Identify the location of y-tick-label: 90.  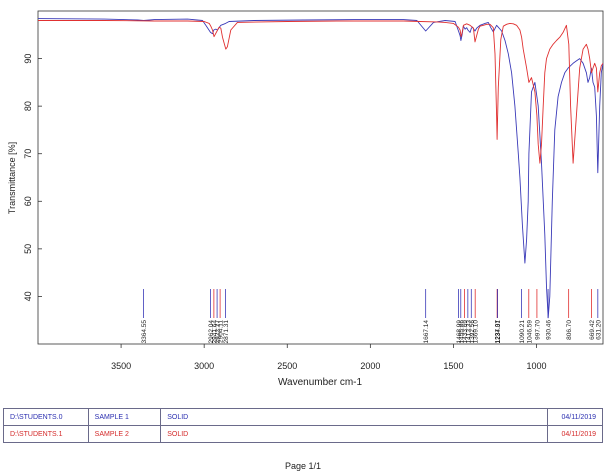
(28, 59).